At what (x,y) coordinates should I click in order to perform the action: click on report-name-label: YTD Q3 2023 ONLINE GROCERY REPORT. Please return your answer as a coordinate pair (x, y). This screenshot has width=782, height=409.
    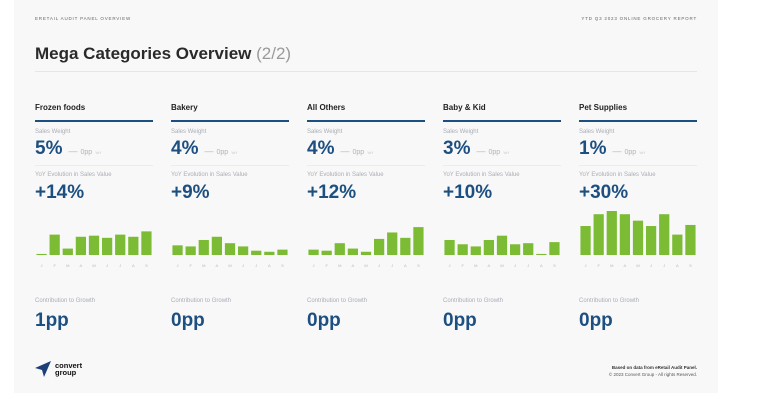
    Looking at the image, I should click on (639, 18).